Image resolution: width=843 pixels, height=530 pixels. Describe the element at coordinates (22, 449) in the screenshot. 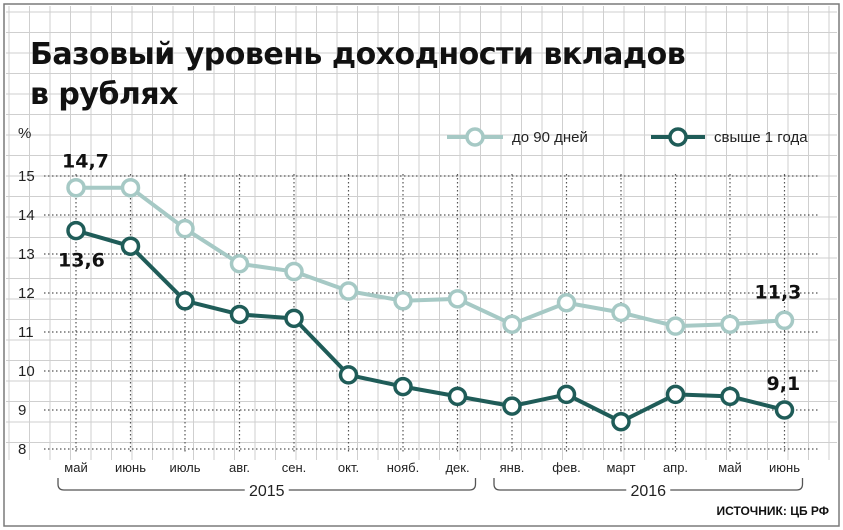

I see `y-tick-label: 8` at that location.